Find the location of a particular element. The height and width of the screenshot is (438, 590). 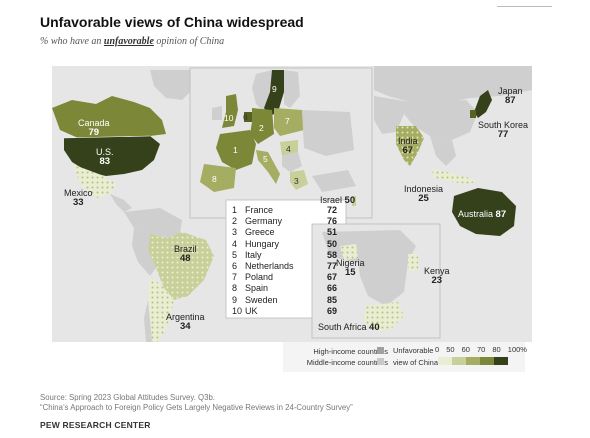

europe-row-name: Sweden is located at coordinates (261, 299).